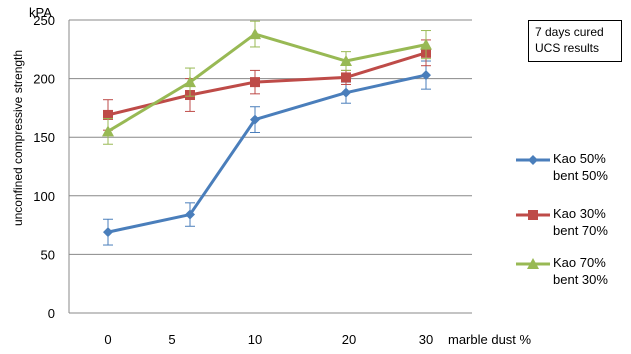 The height and width of the screenshot is (354, 631). Describe the element at coordinates (533, 160) in the screenshot. I see `legend-marker-diamond-icon` at that location.